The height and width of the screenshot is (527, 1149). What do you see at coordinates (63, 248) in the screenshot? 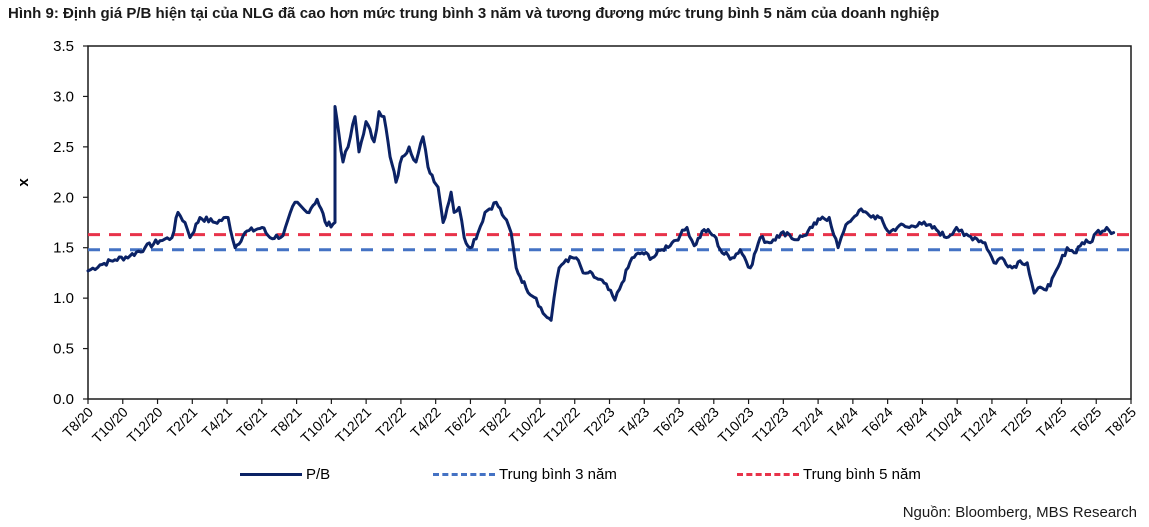
I see `y-tick-label: 1.5` at bounding box center [63, 248].